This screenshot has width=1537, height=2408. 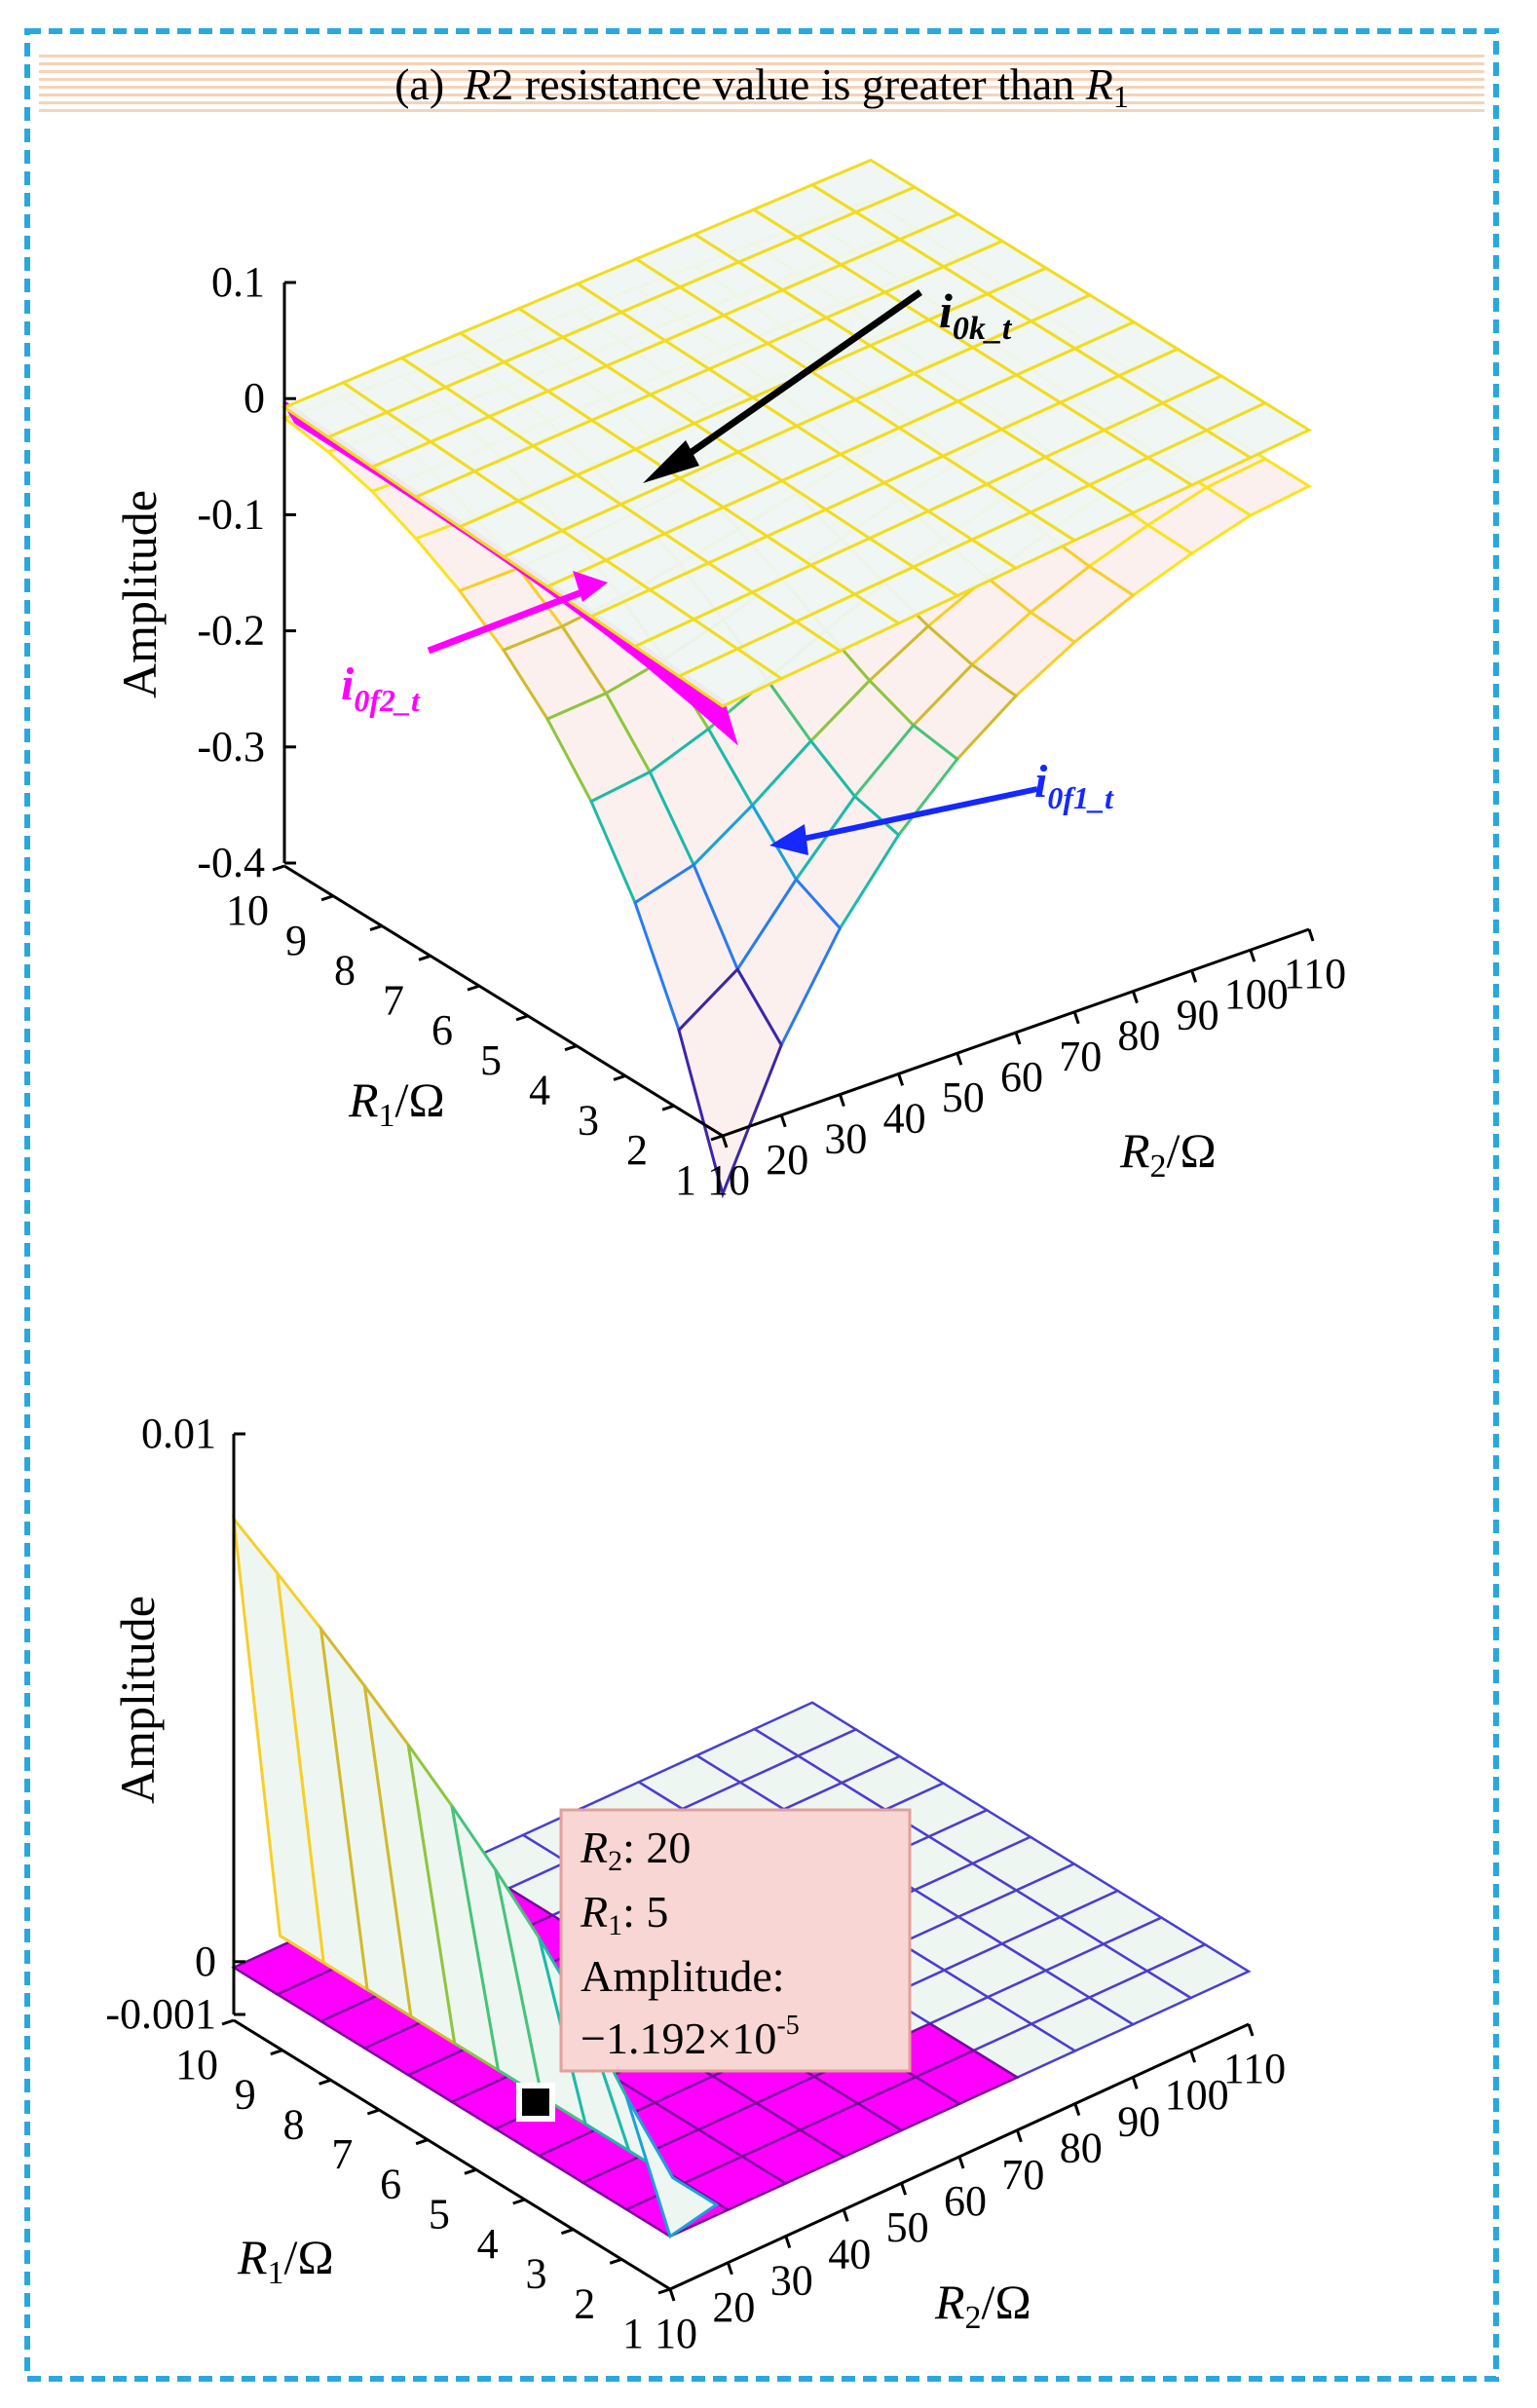 What do you see at coordinates (535, 2102) in the screenshot?
I see `datatip-marker` at bounding box center [535, 2102].